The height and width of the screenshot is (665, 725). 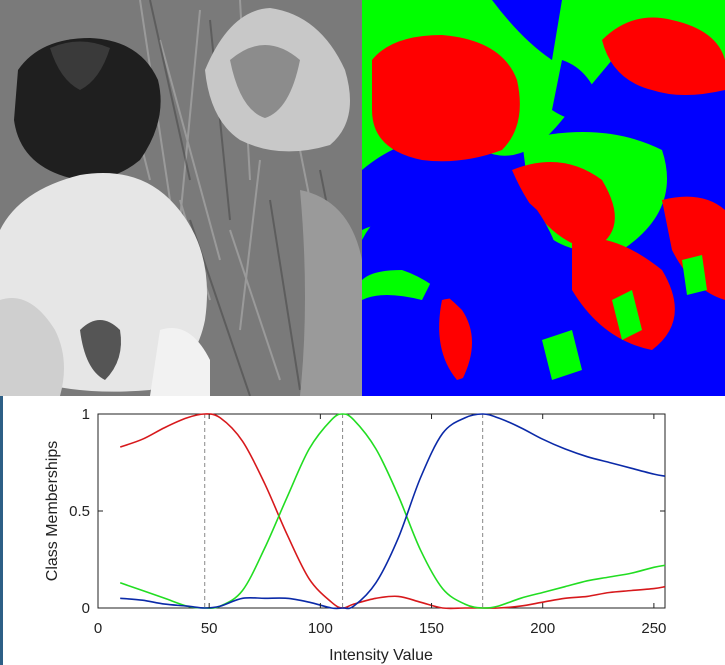 What do you see at coordinates (79, 511) in the screenshot?
I see `y-tick-label-1: 0.5` at bounding box center [79, 511].